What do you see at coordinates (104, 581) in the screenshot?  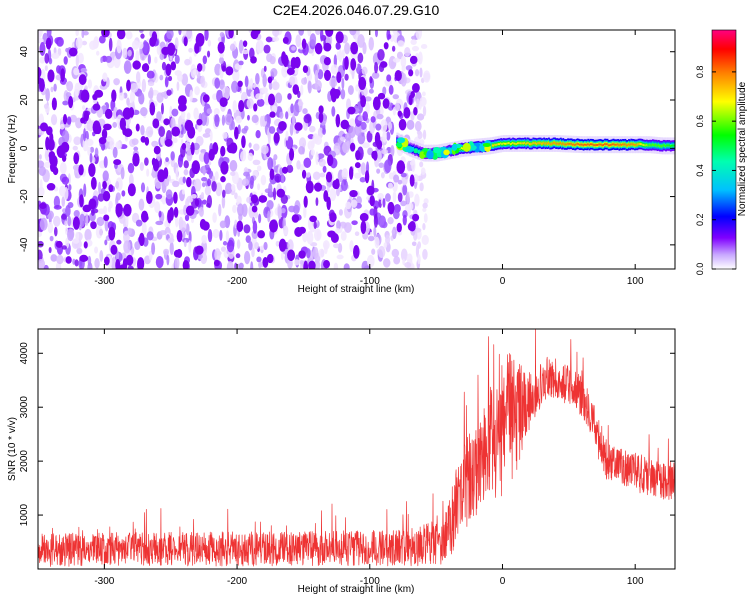 I see `x-tick-label: -300` at bounding box center [104, 581].